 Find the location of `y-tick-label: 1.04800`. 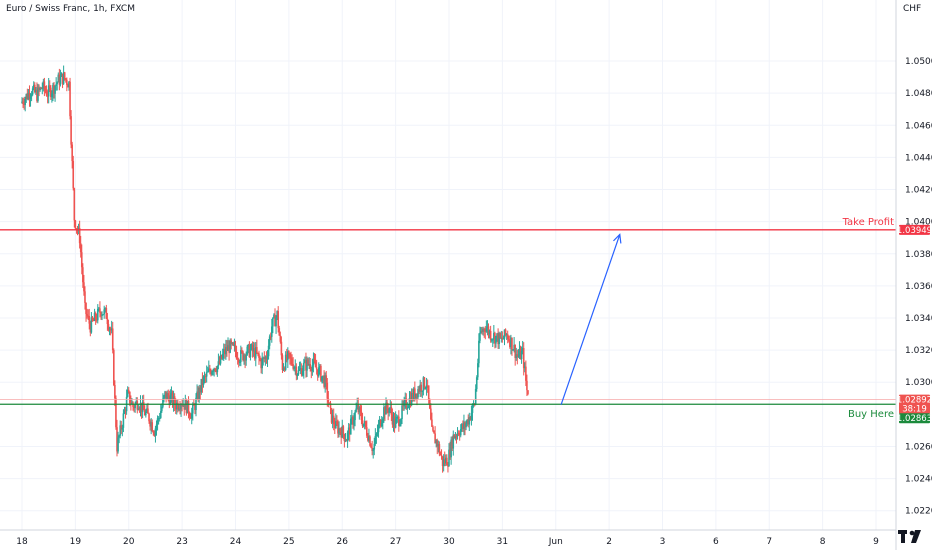

y-tick-label: 1.04800 is located at coordinates (918, 94).